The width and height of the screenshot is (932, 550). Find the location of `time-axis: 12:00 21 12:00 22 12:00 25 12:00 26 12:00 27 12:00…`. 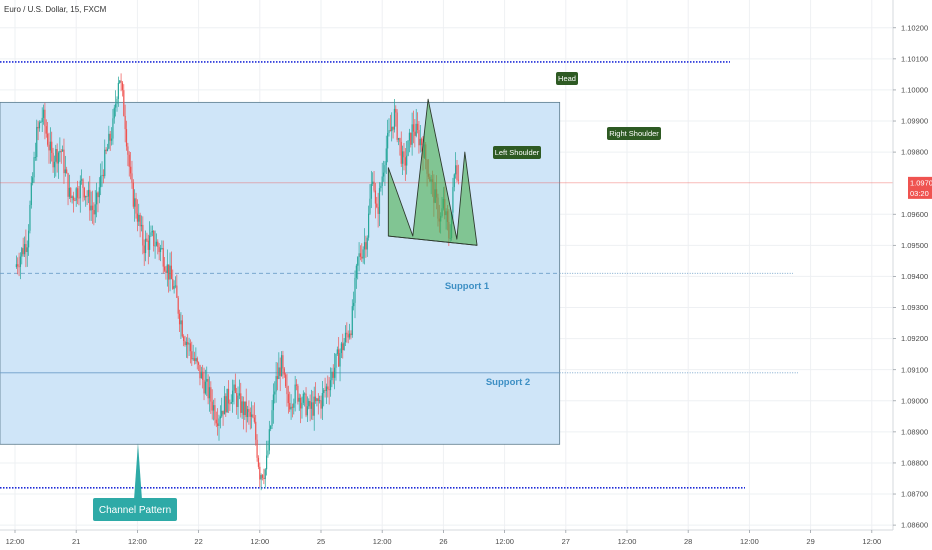

time-axis: 12:00 21 12:00 22 12:00 25 12:00 26 12:00 27 12:00… is located at coordinates (466, 539).